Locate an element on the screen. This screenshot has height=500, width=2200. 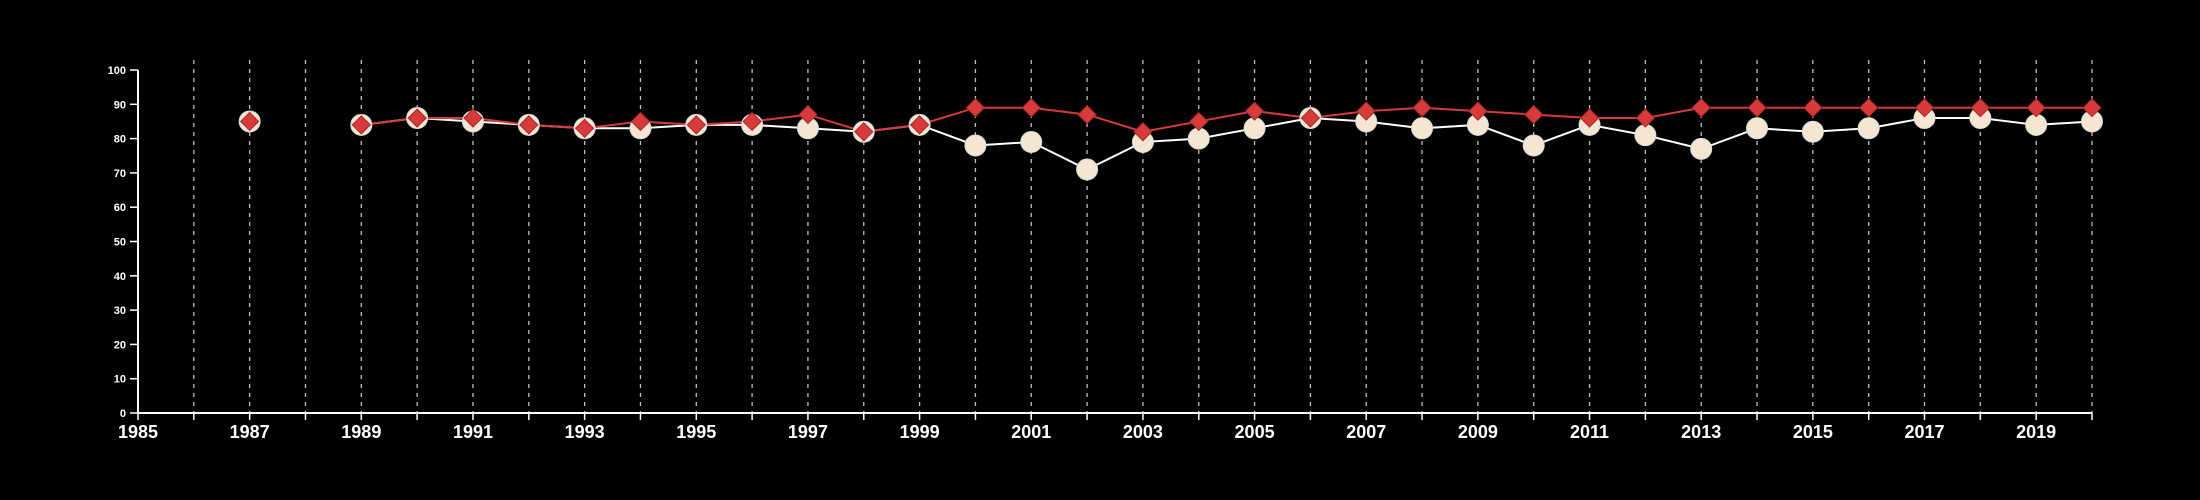
series-markers is located at coordinates (1170, 139).